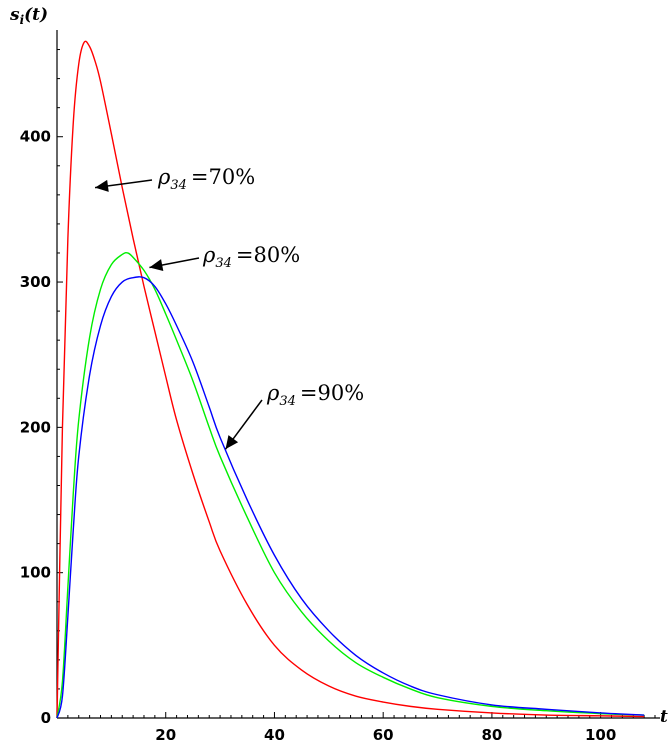 This screenshot has height=749, width=668. Describe the element at coordinates (315, 395) in the screenshot. I see `annotation-label: ρ34 =90%` at that location.